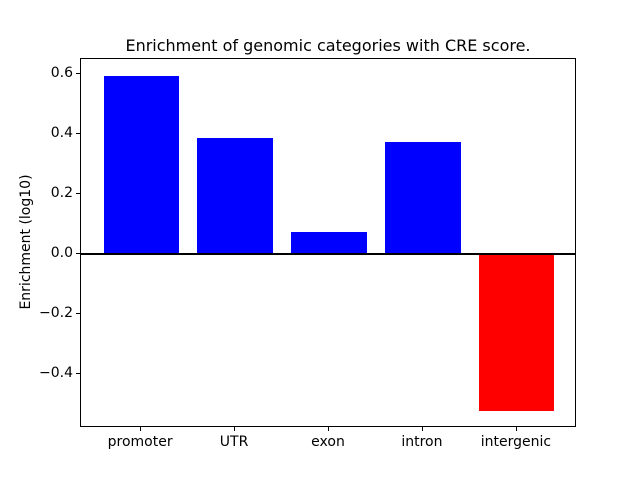  I want to click on y-tick-label: 0.0, so click(61, 252).